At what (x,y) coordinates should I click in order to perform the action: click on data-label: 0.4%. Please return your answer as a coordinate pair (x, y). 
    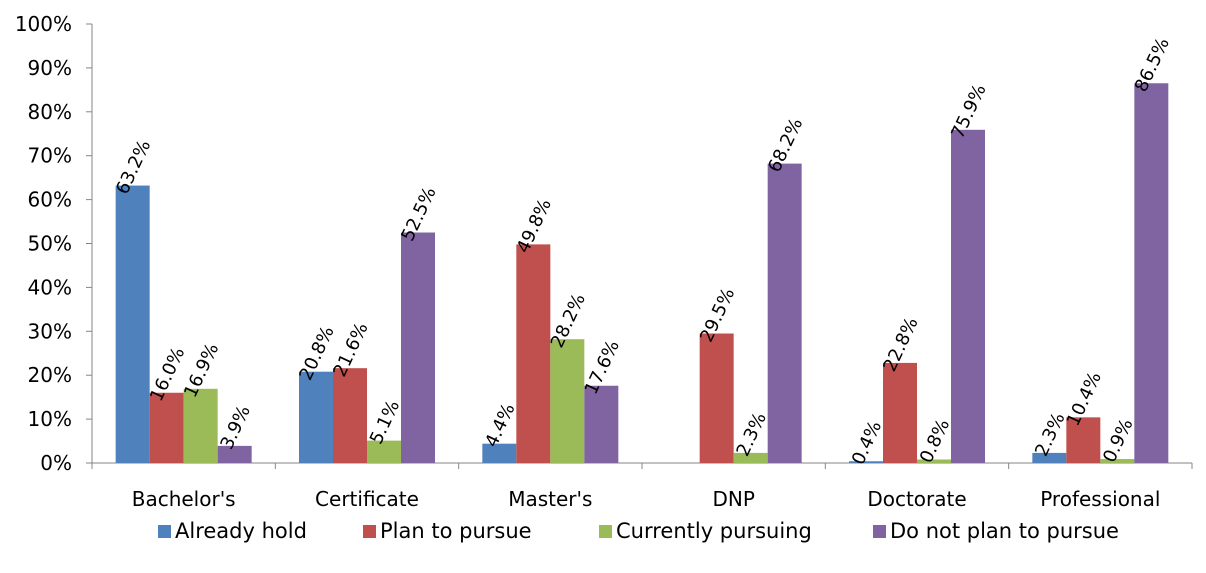
    Looking at the image, I should click on (867, 443).